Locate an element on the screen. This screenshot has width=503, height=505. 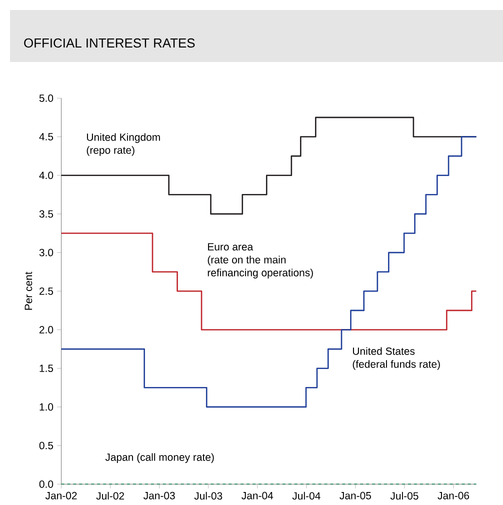
y-tick-label: 3.5 is located at coordinates (46, 214).